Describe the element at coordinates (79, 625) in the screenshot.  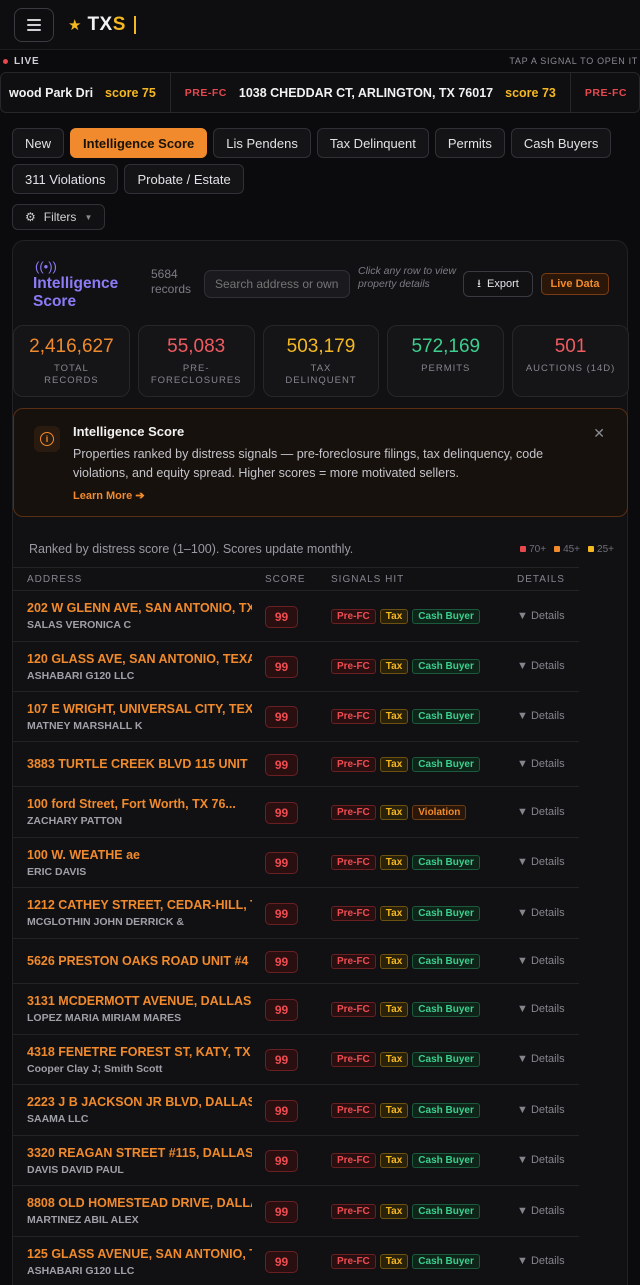
I see `row-owner: SALAS VERONICA C` at that location.